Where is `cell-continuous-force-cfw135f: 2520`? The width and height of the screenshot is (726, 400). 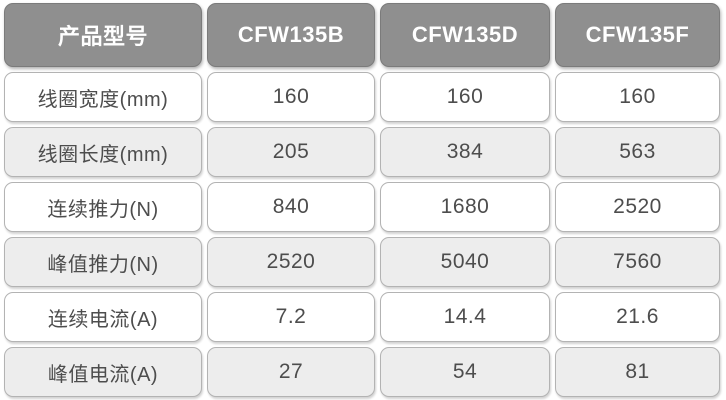 cell-continuous-force-cfw135f: 2520 is located at coordinates (637, 207).